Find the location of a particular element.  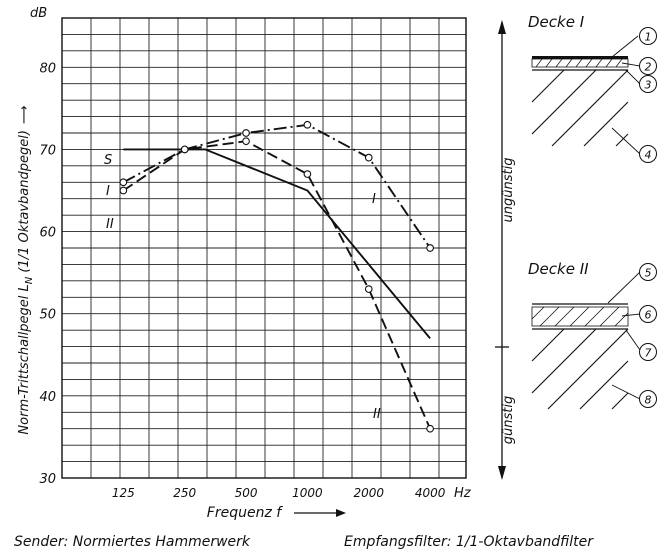

footer-sender: Sender: Normiertes Hammerwerk is located at coordinates (132, 542).